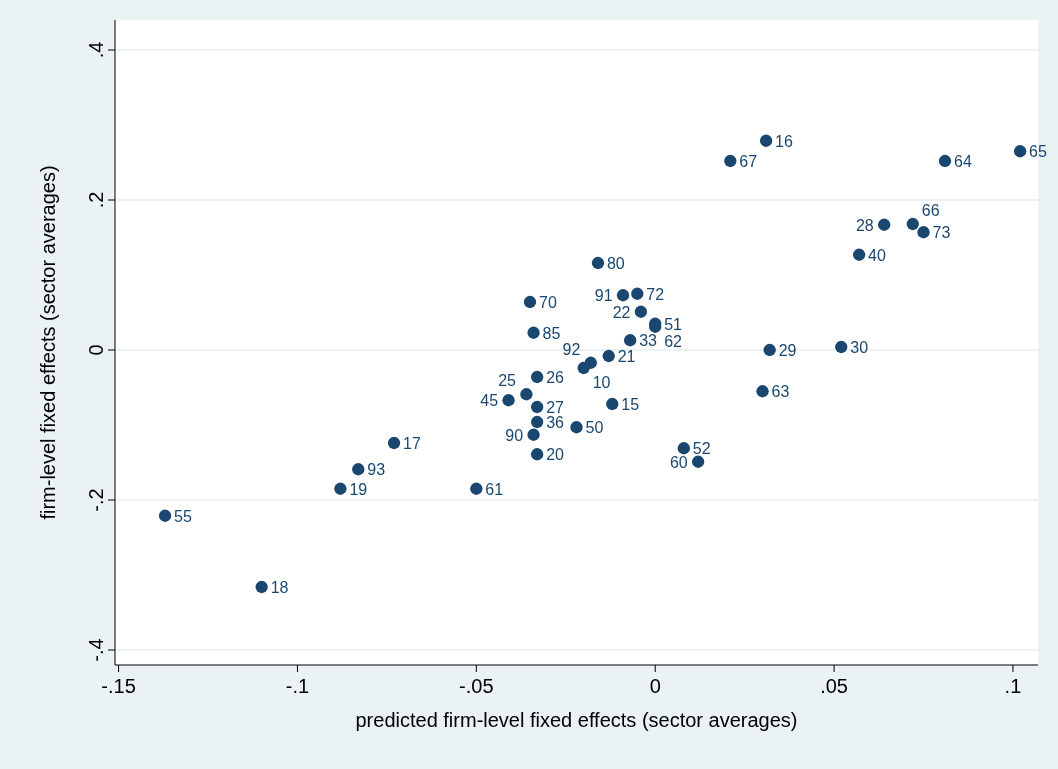  Describe the element at coordinates (648, 341) in the screenshot. I see `annotation: 33` at that location.